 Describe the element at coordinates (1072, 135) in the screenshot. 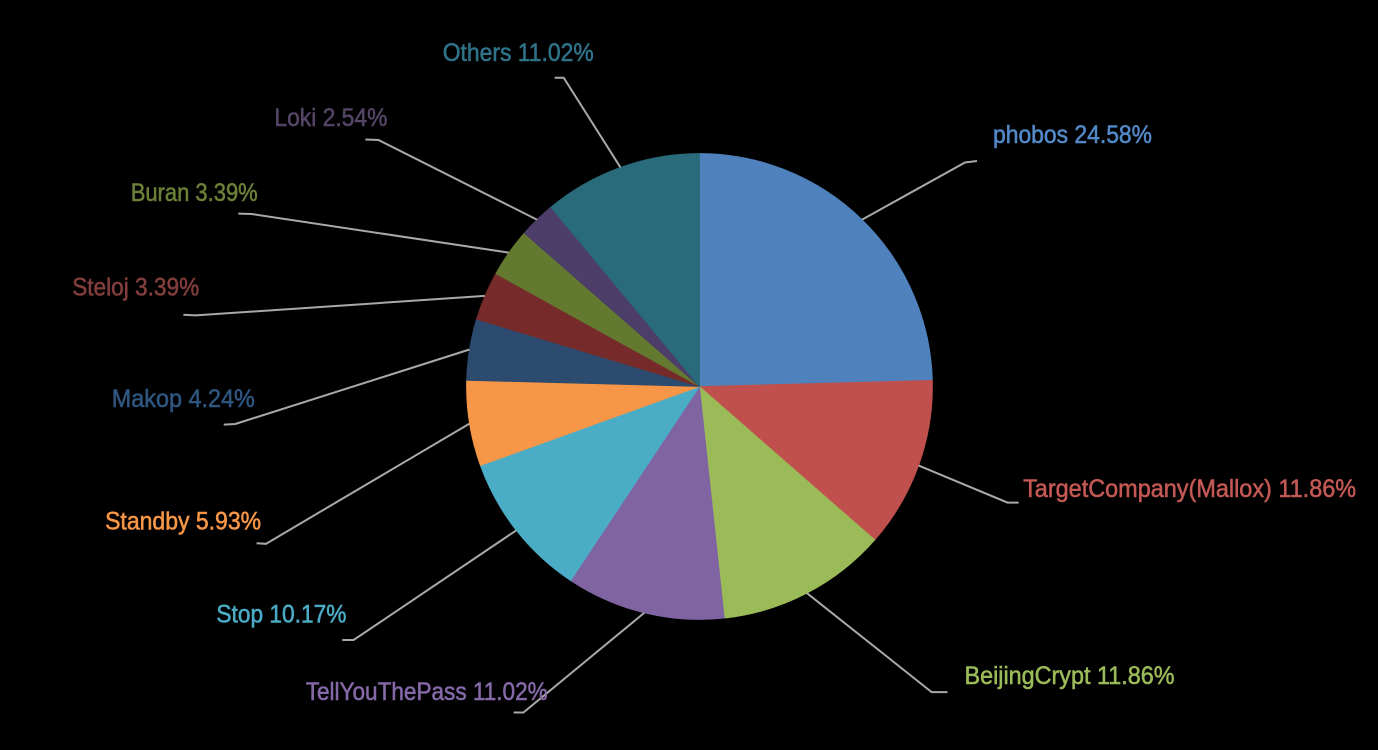

I see `svg-text: phobos 24.58%` at that location.